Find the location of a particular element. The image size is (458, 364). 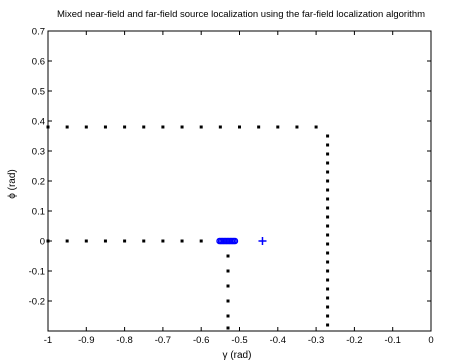

y-tick-label: -0.1 is located at coordinates (37, 272).